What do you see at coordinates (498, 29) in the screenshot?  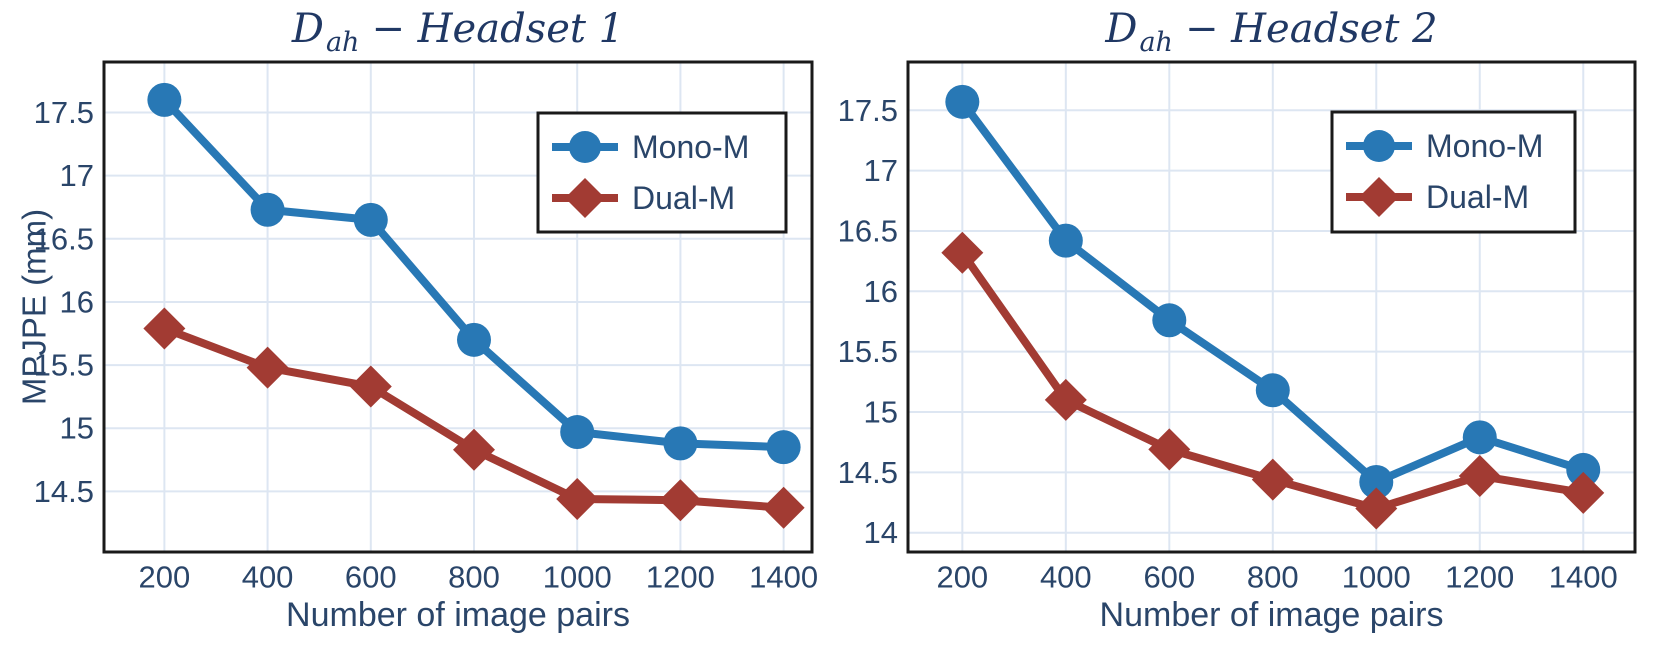 I see `title-text: − Headset 1` at bounding box center [498, 29].